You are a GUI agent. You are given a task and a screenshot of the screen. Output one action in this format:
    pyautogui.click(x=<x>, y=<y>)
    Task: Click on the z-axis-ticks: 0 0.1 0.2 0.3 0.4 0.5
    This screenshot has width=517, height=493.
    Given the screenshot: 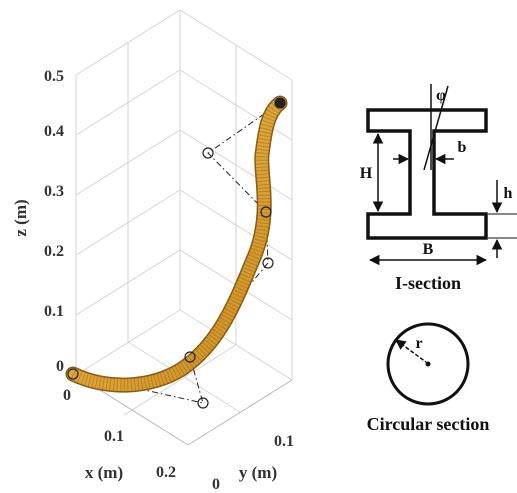 What is the action you would take?
    pyautogui.click(x=54, y=221)
    